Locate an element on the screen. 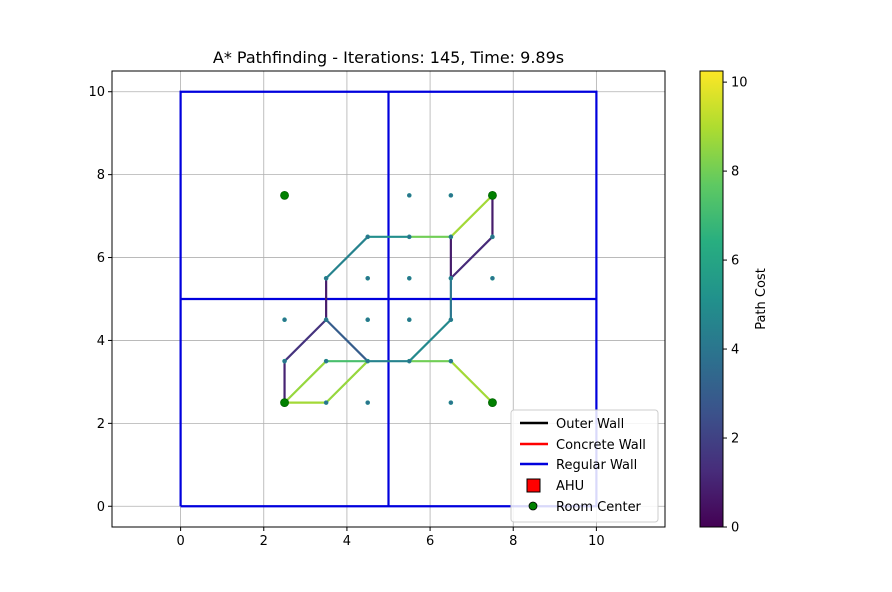  x-tick-label: 4 is located at coordinates (347, 541).